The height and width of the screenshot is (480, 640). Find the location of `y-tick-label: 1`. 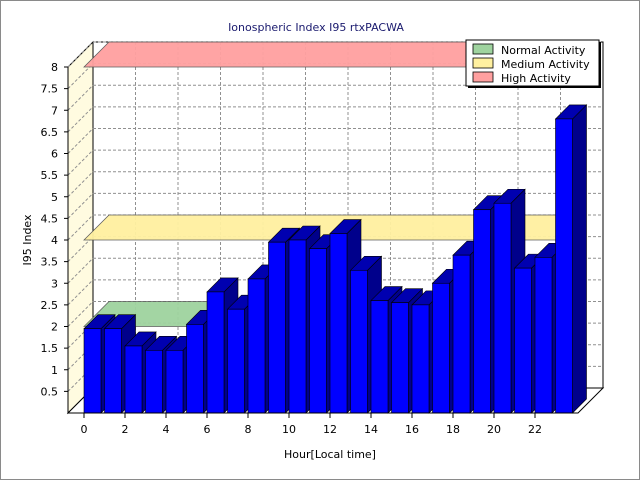

y-tick-label: 1 is located at coordinates (54, 370).